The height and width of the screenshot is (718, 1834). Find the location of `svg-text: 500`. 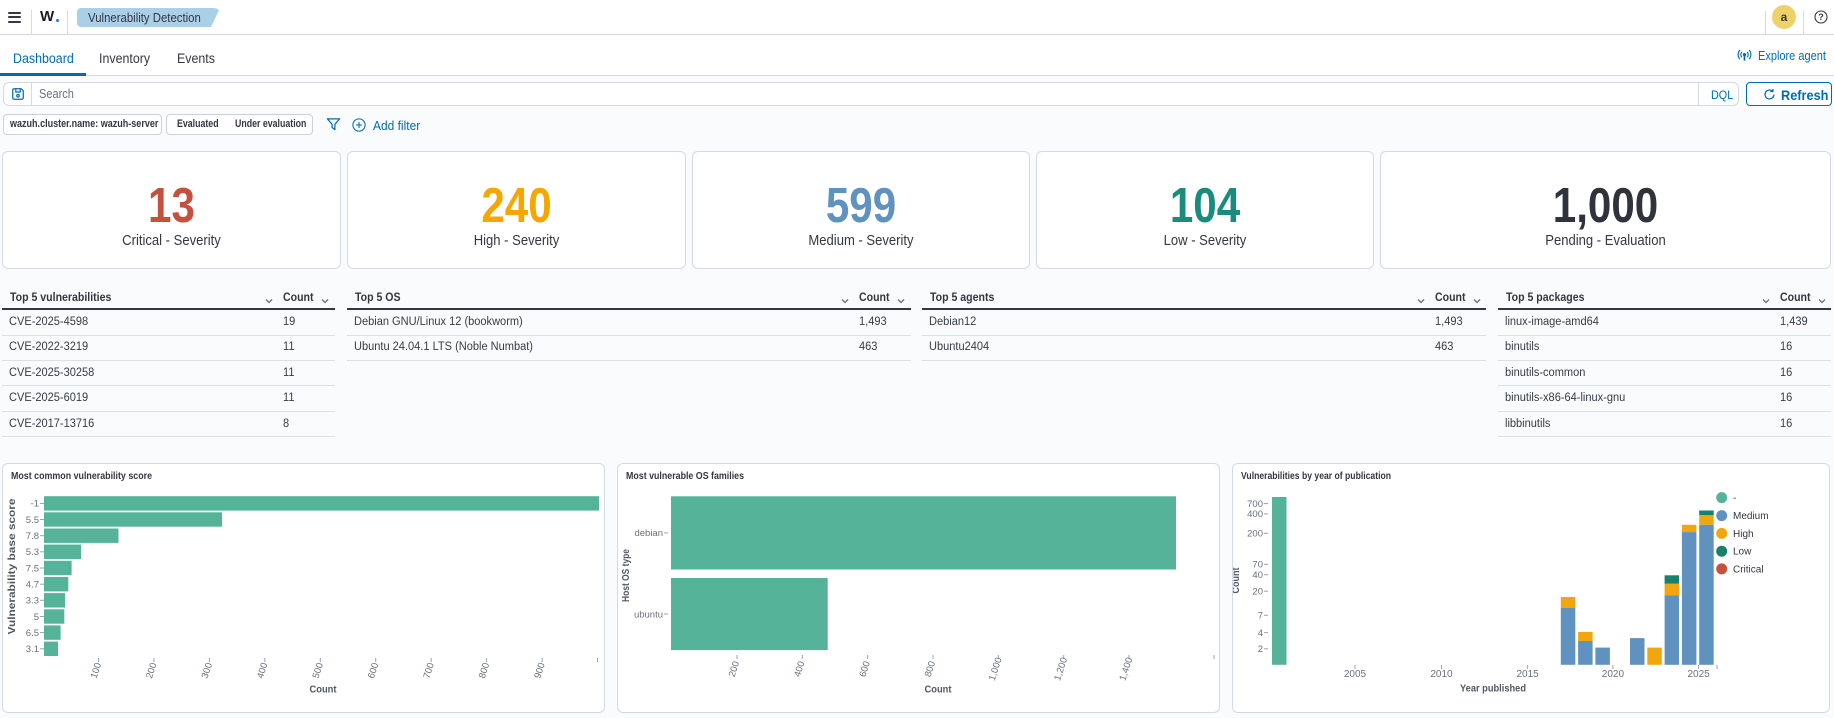

svg-text: 500 is located at coordinates (318, 670).